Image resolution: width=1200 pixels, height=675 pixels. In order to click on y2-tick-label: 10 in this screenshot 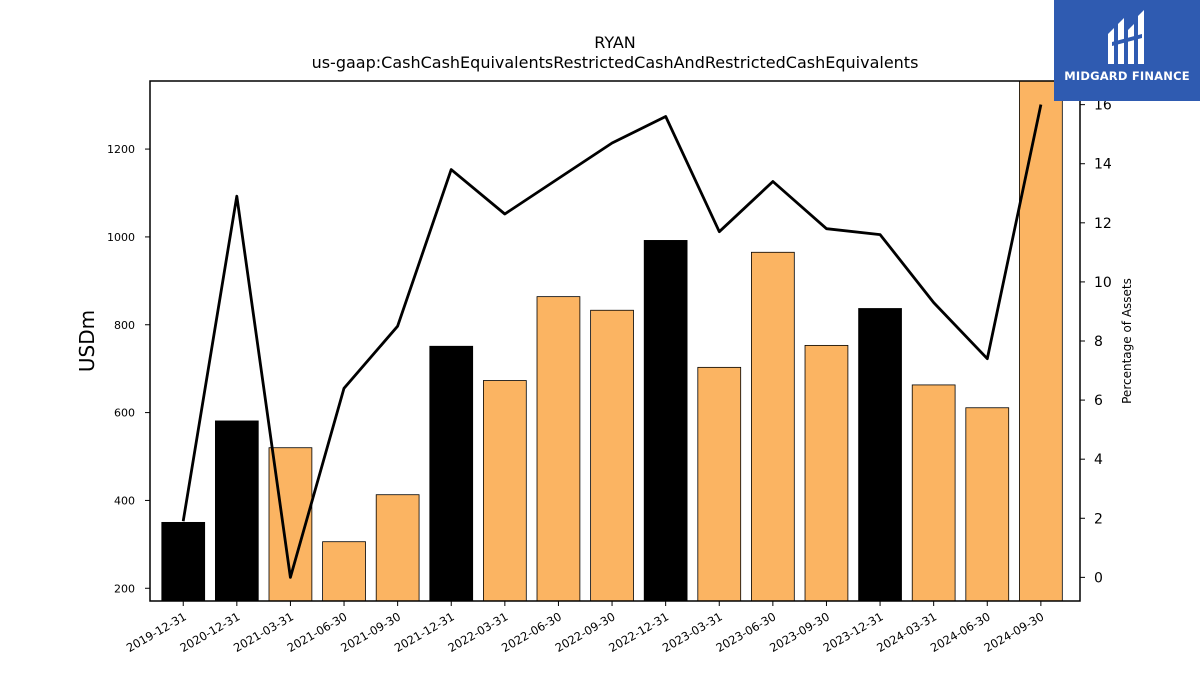, I will do `click(1103, 283)`.